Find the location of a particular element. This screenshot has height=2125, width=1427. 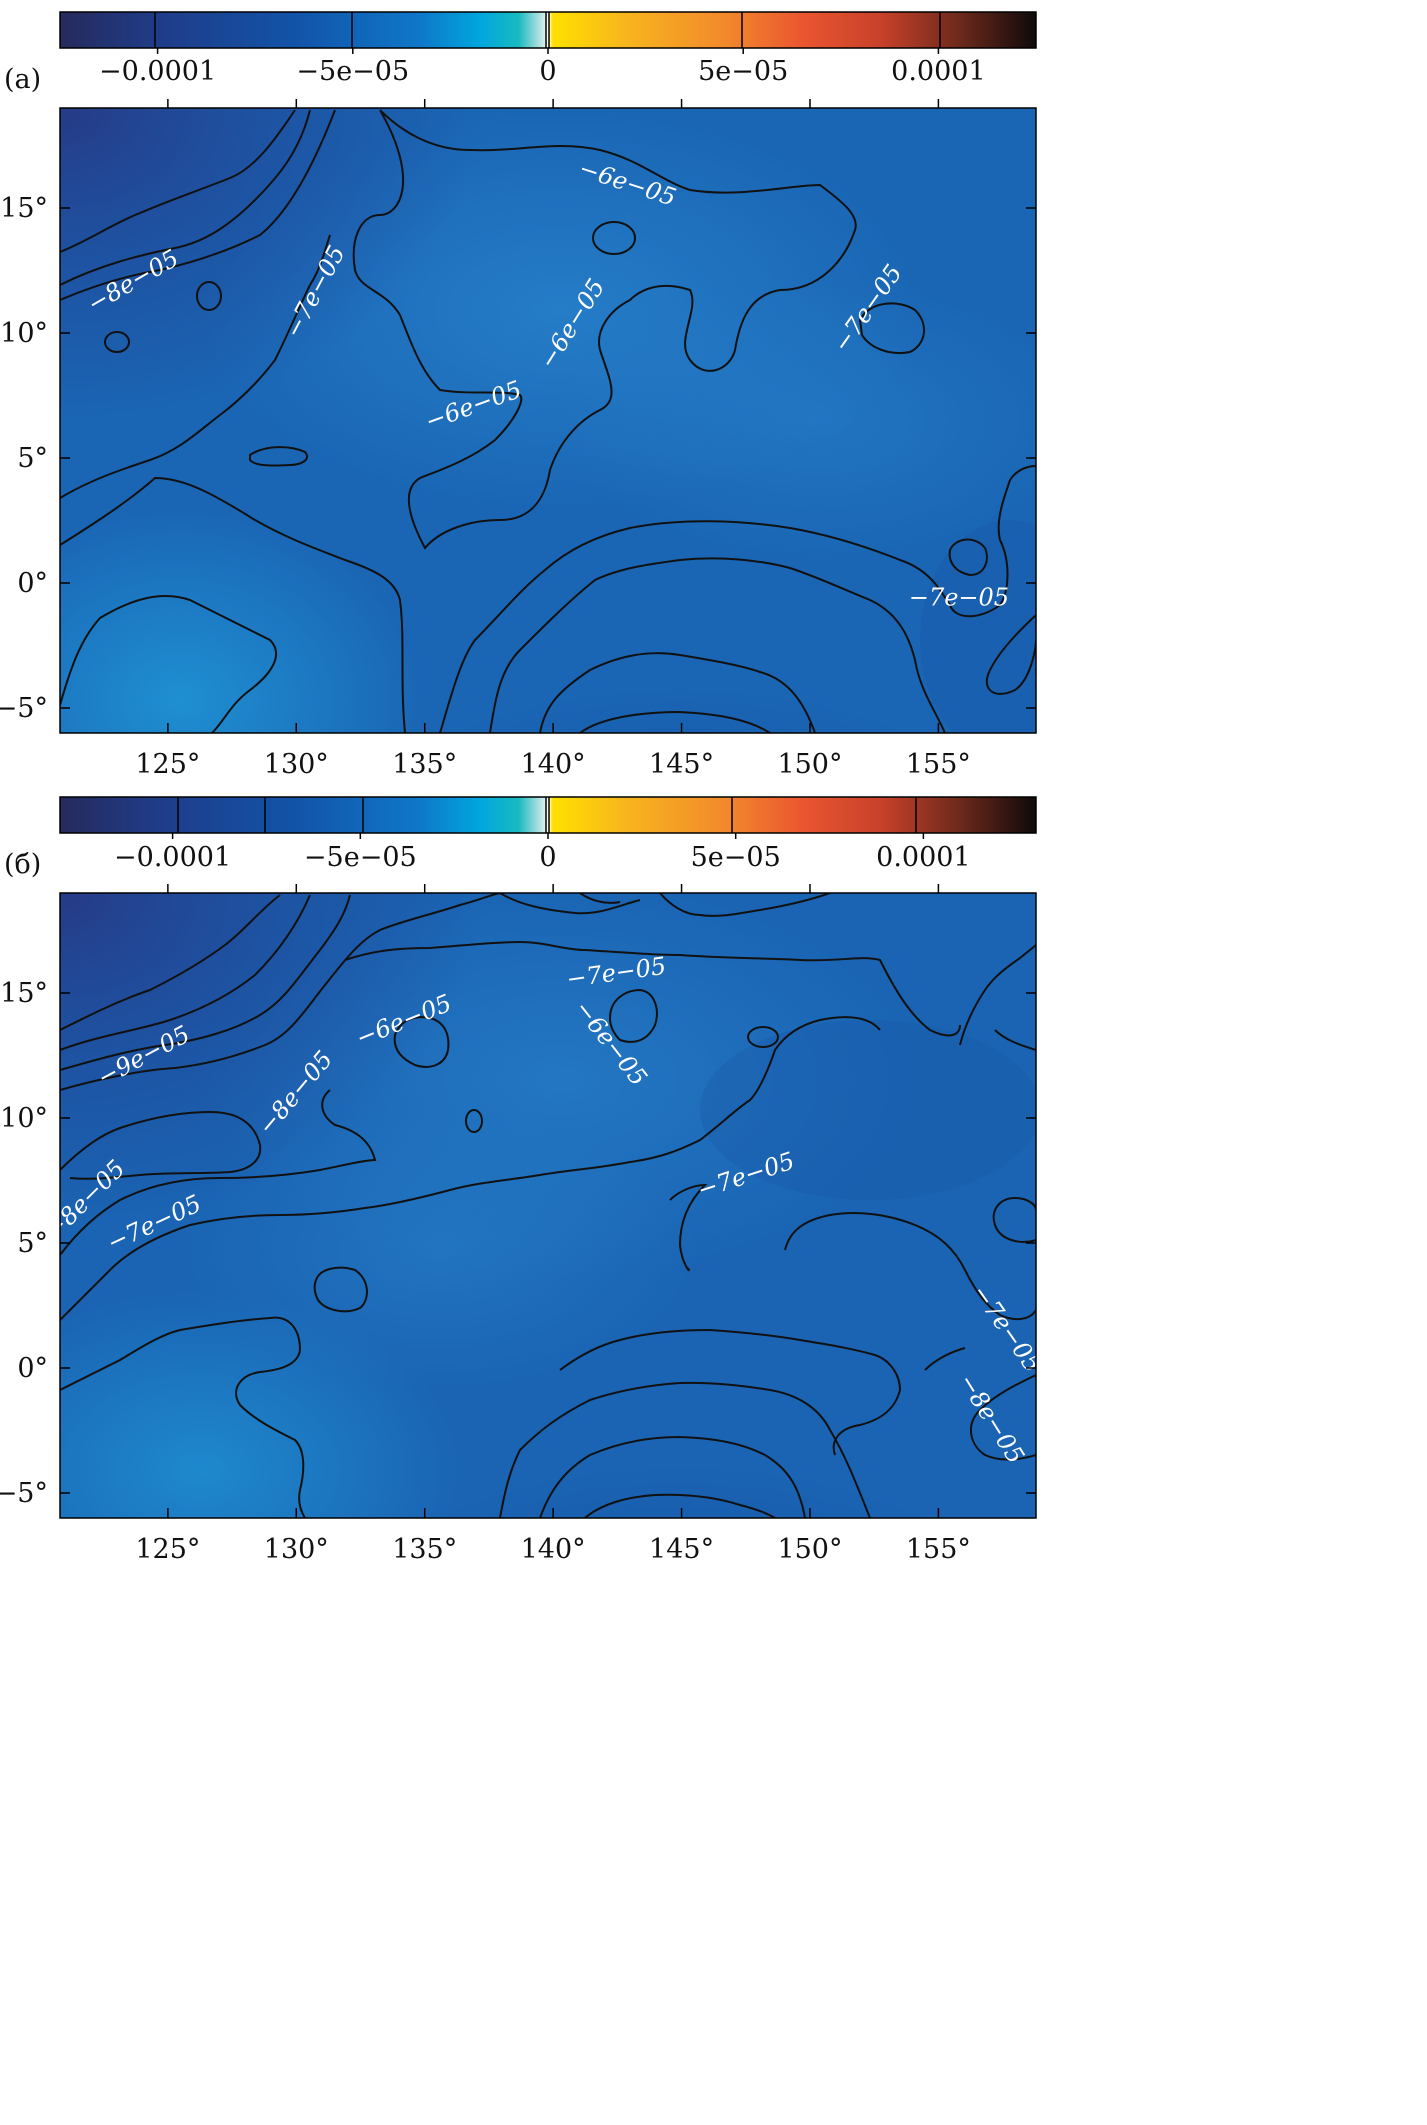

colorbar-ticks-b: −0.0001 −5e−05 0 5e−05 0.0001 is located at coordinates (542, 853).